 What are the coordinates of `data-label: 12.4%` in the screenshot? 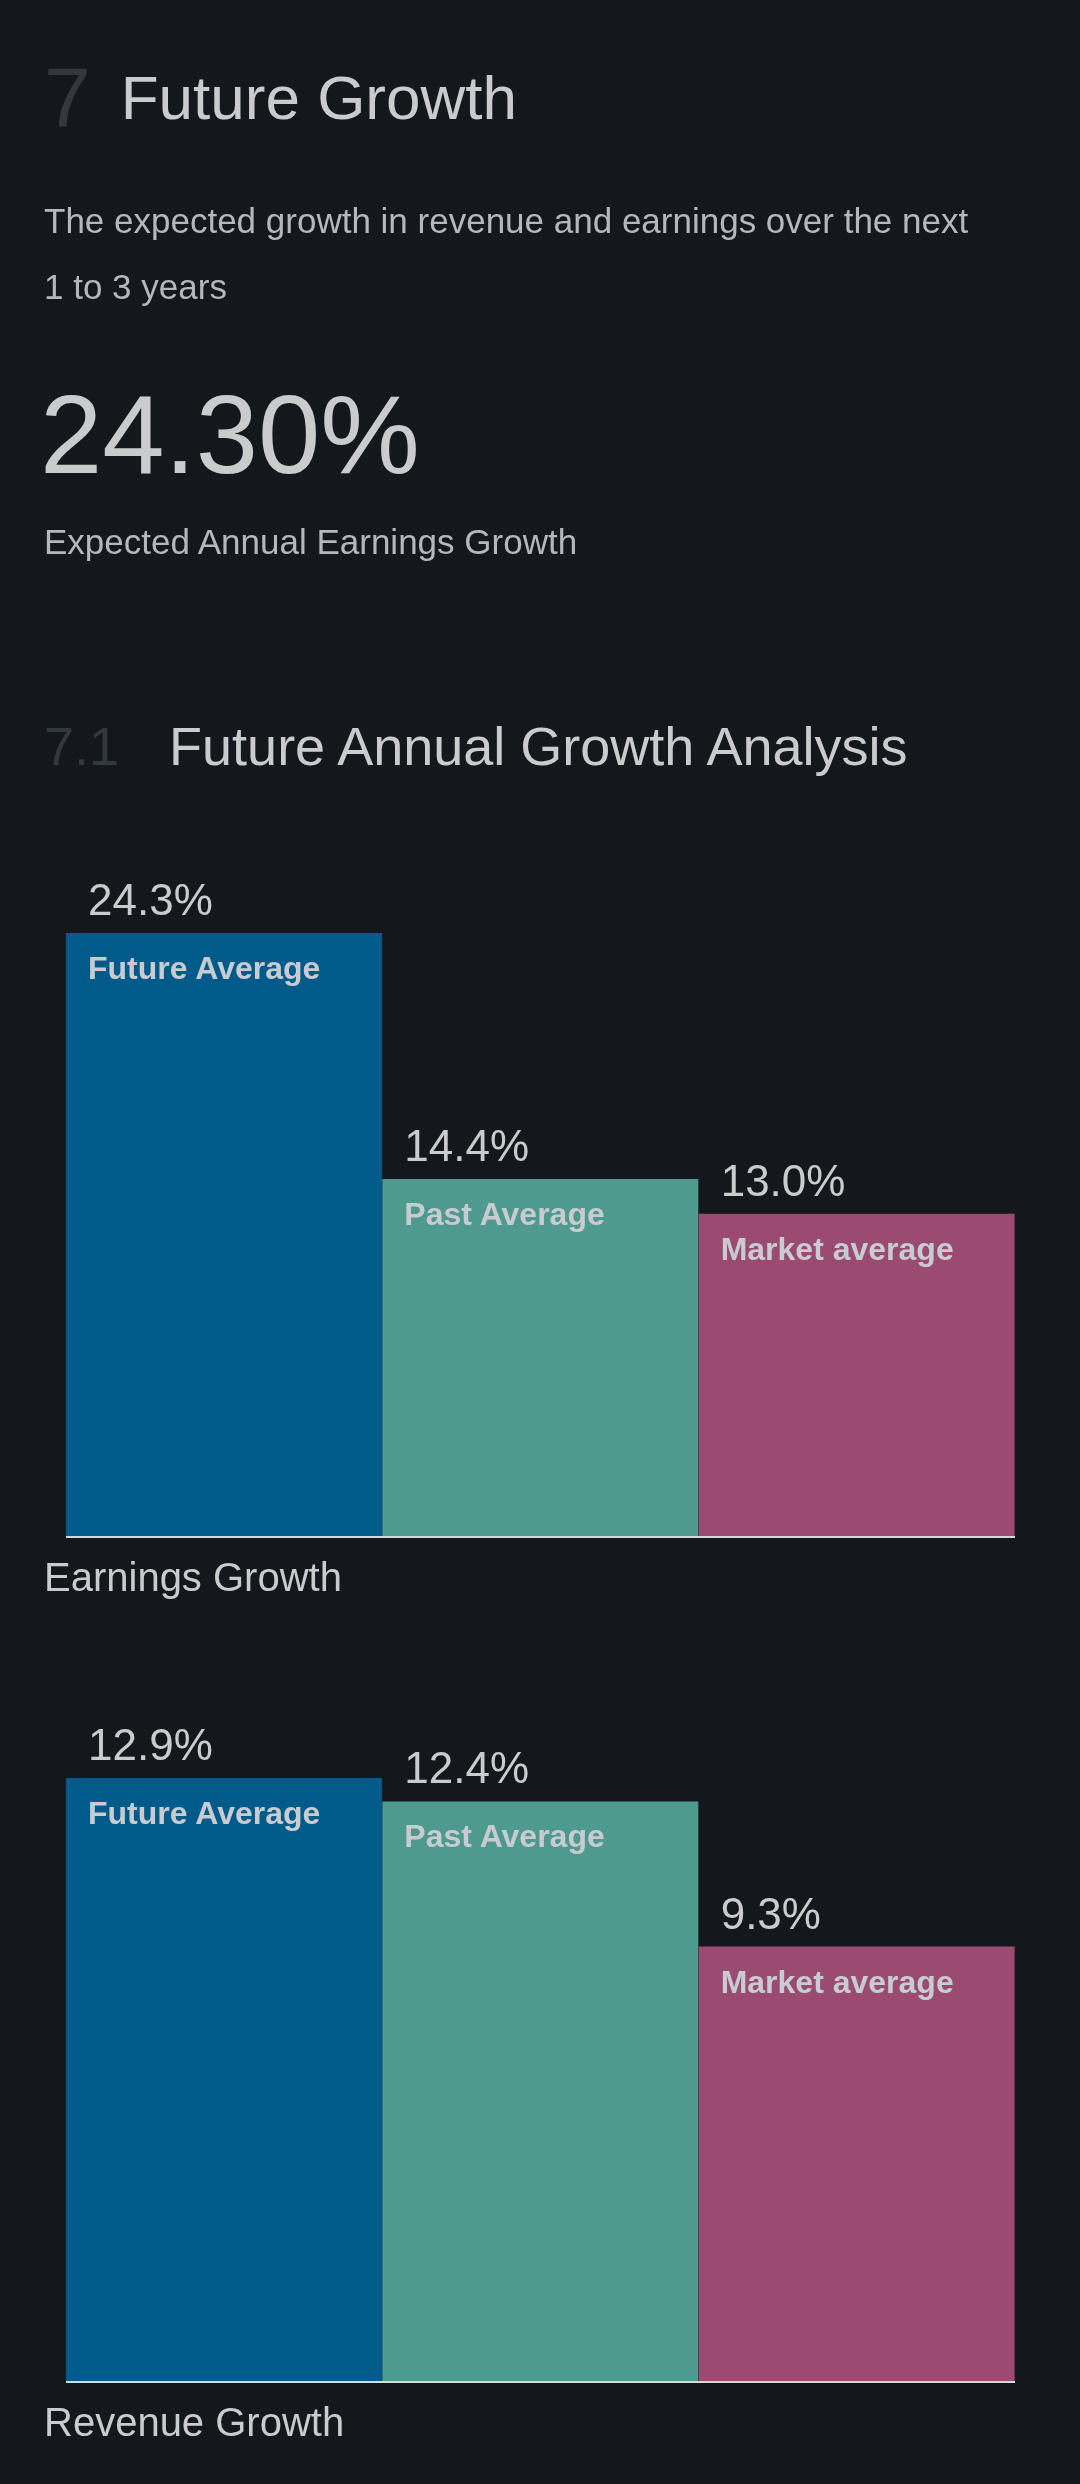 It's located at (467, 1768).